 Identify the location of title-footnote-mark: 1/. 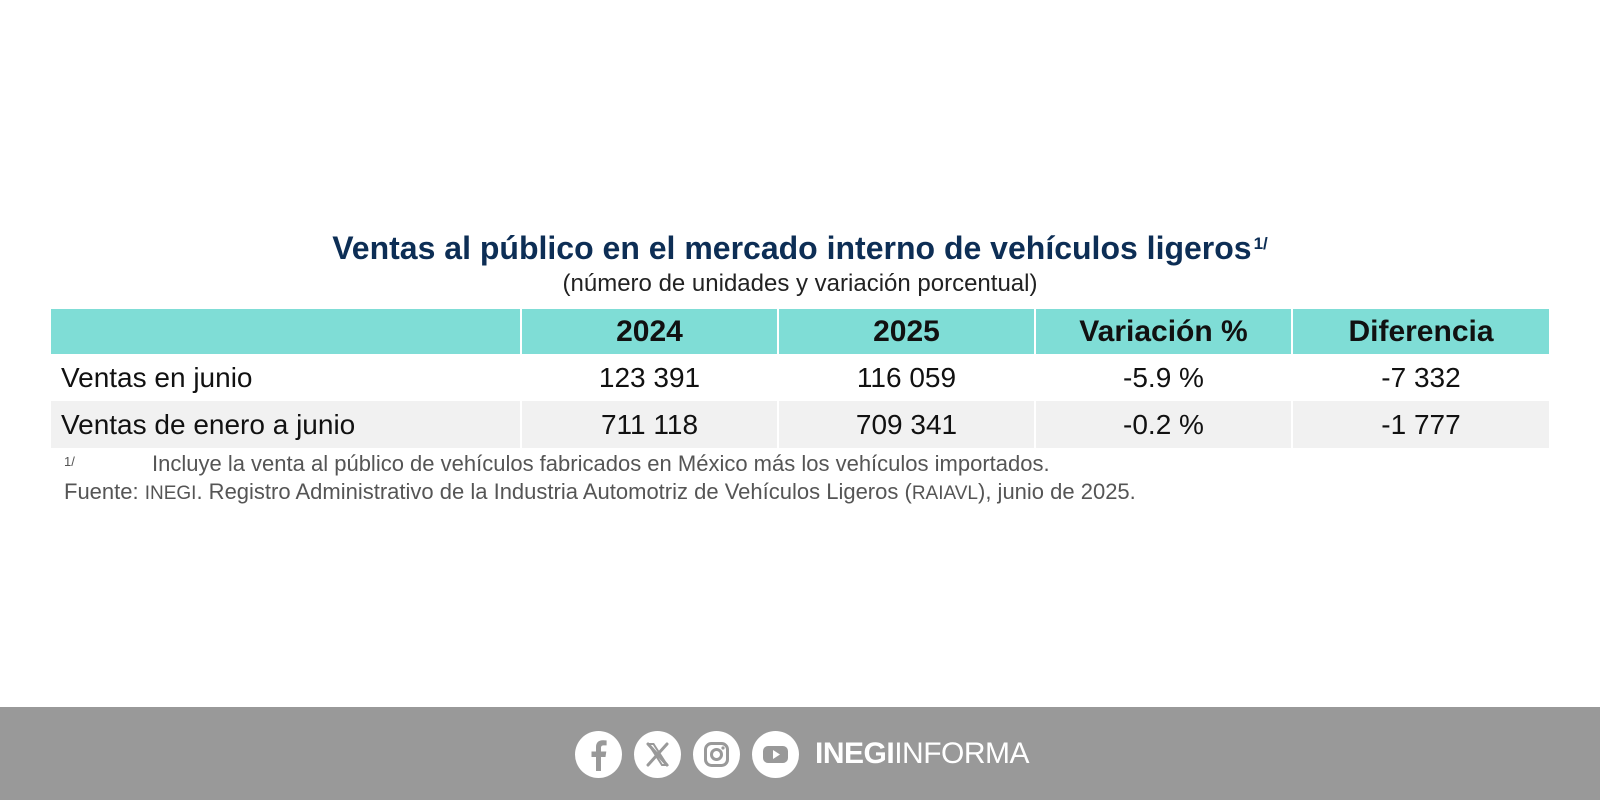
(1260, 243).